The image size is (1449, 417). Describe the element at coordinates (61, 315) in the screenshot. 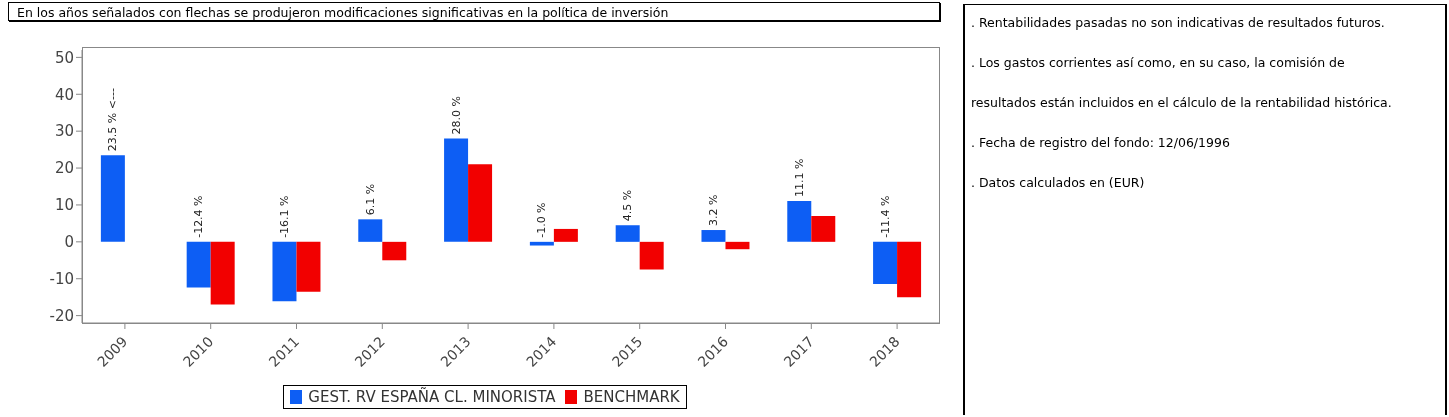

I see `y-tick-label: -20` at that location.